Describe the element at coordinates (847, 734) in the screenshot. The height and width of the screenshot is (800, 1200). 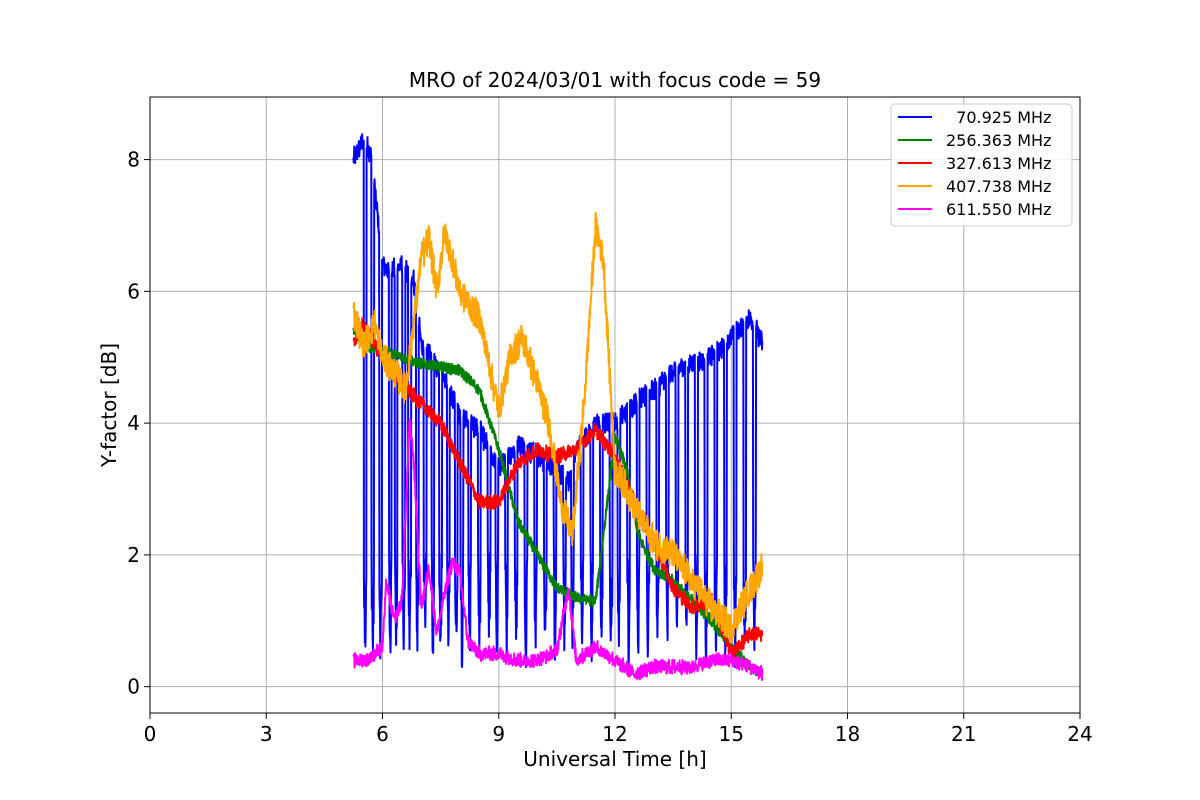
I see `x-tick-label: 18` at that location.